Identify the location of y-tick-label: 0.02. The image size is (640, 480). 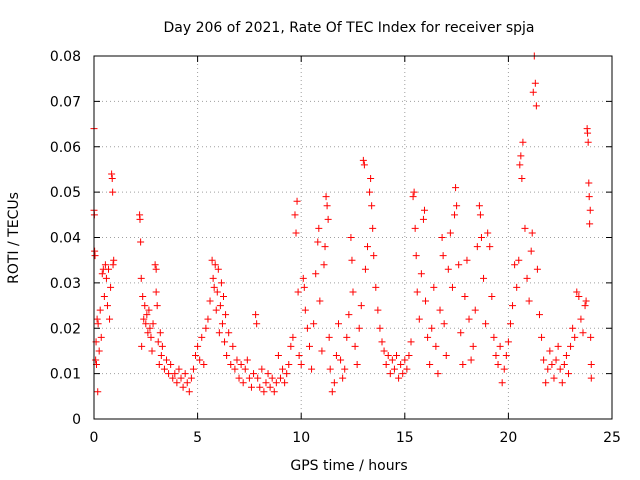
(65, 329).